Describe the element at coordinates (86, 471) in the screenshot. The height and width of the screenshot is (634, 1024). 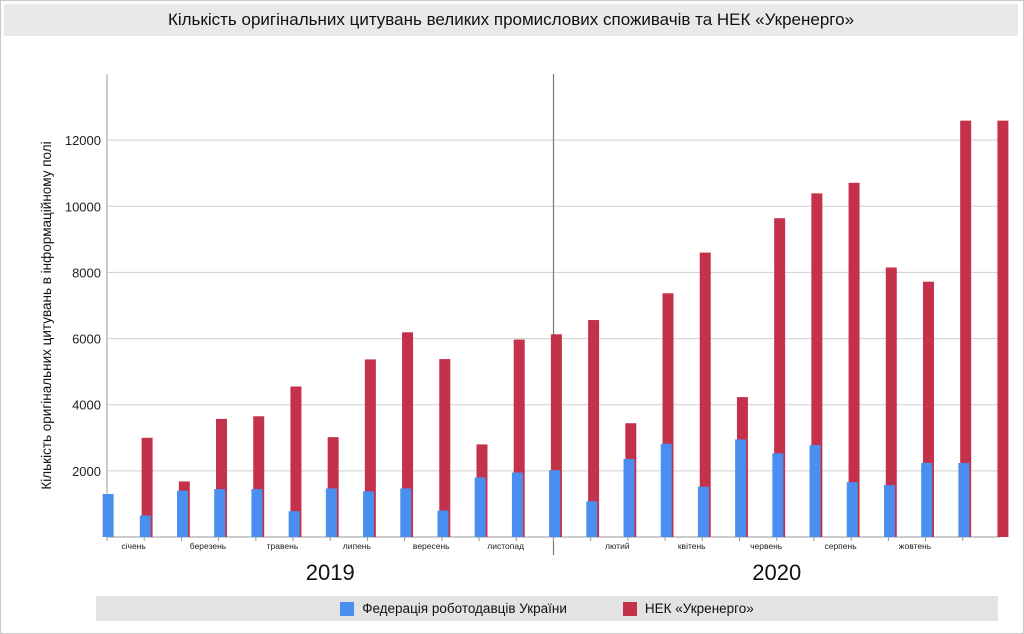
I see `y-tick-label: 2000` at that location.